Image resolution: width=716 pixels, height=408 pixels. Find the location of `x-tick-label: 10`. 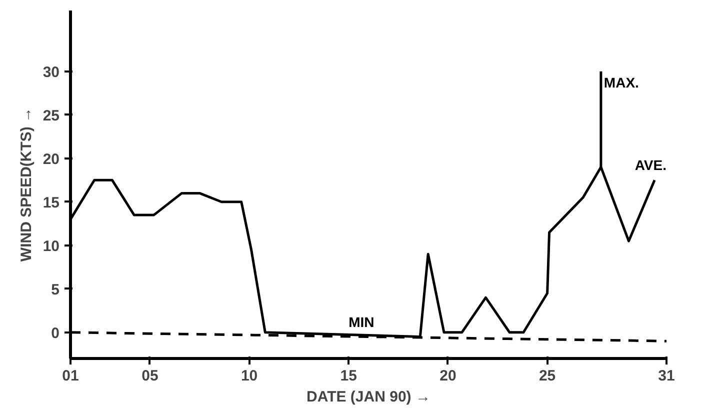

x-tick-label: 10 is located at coordinates (249, 376).